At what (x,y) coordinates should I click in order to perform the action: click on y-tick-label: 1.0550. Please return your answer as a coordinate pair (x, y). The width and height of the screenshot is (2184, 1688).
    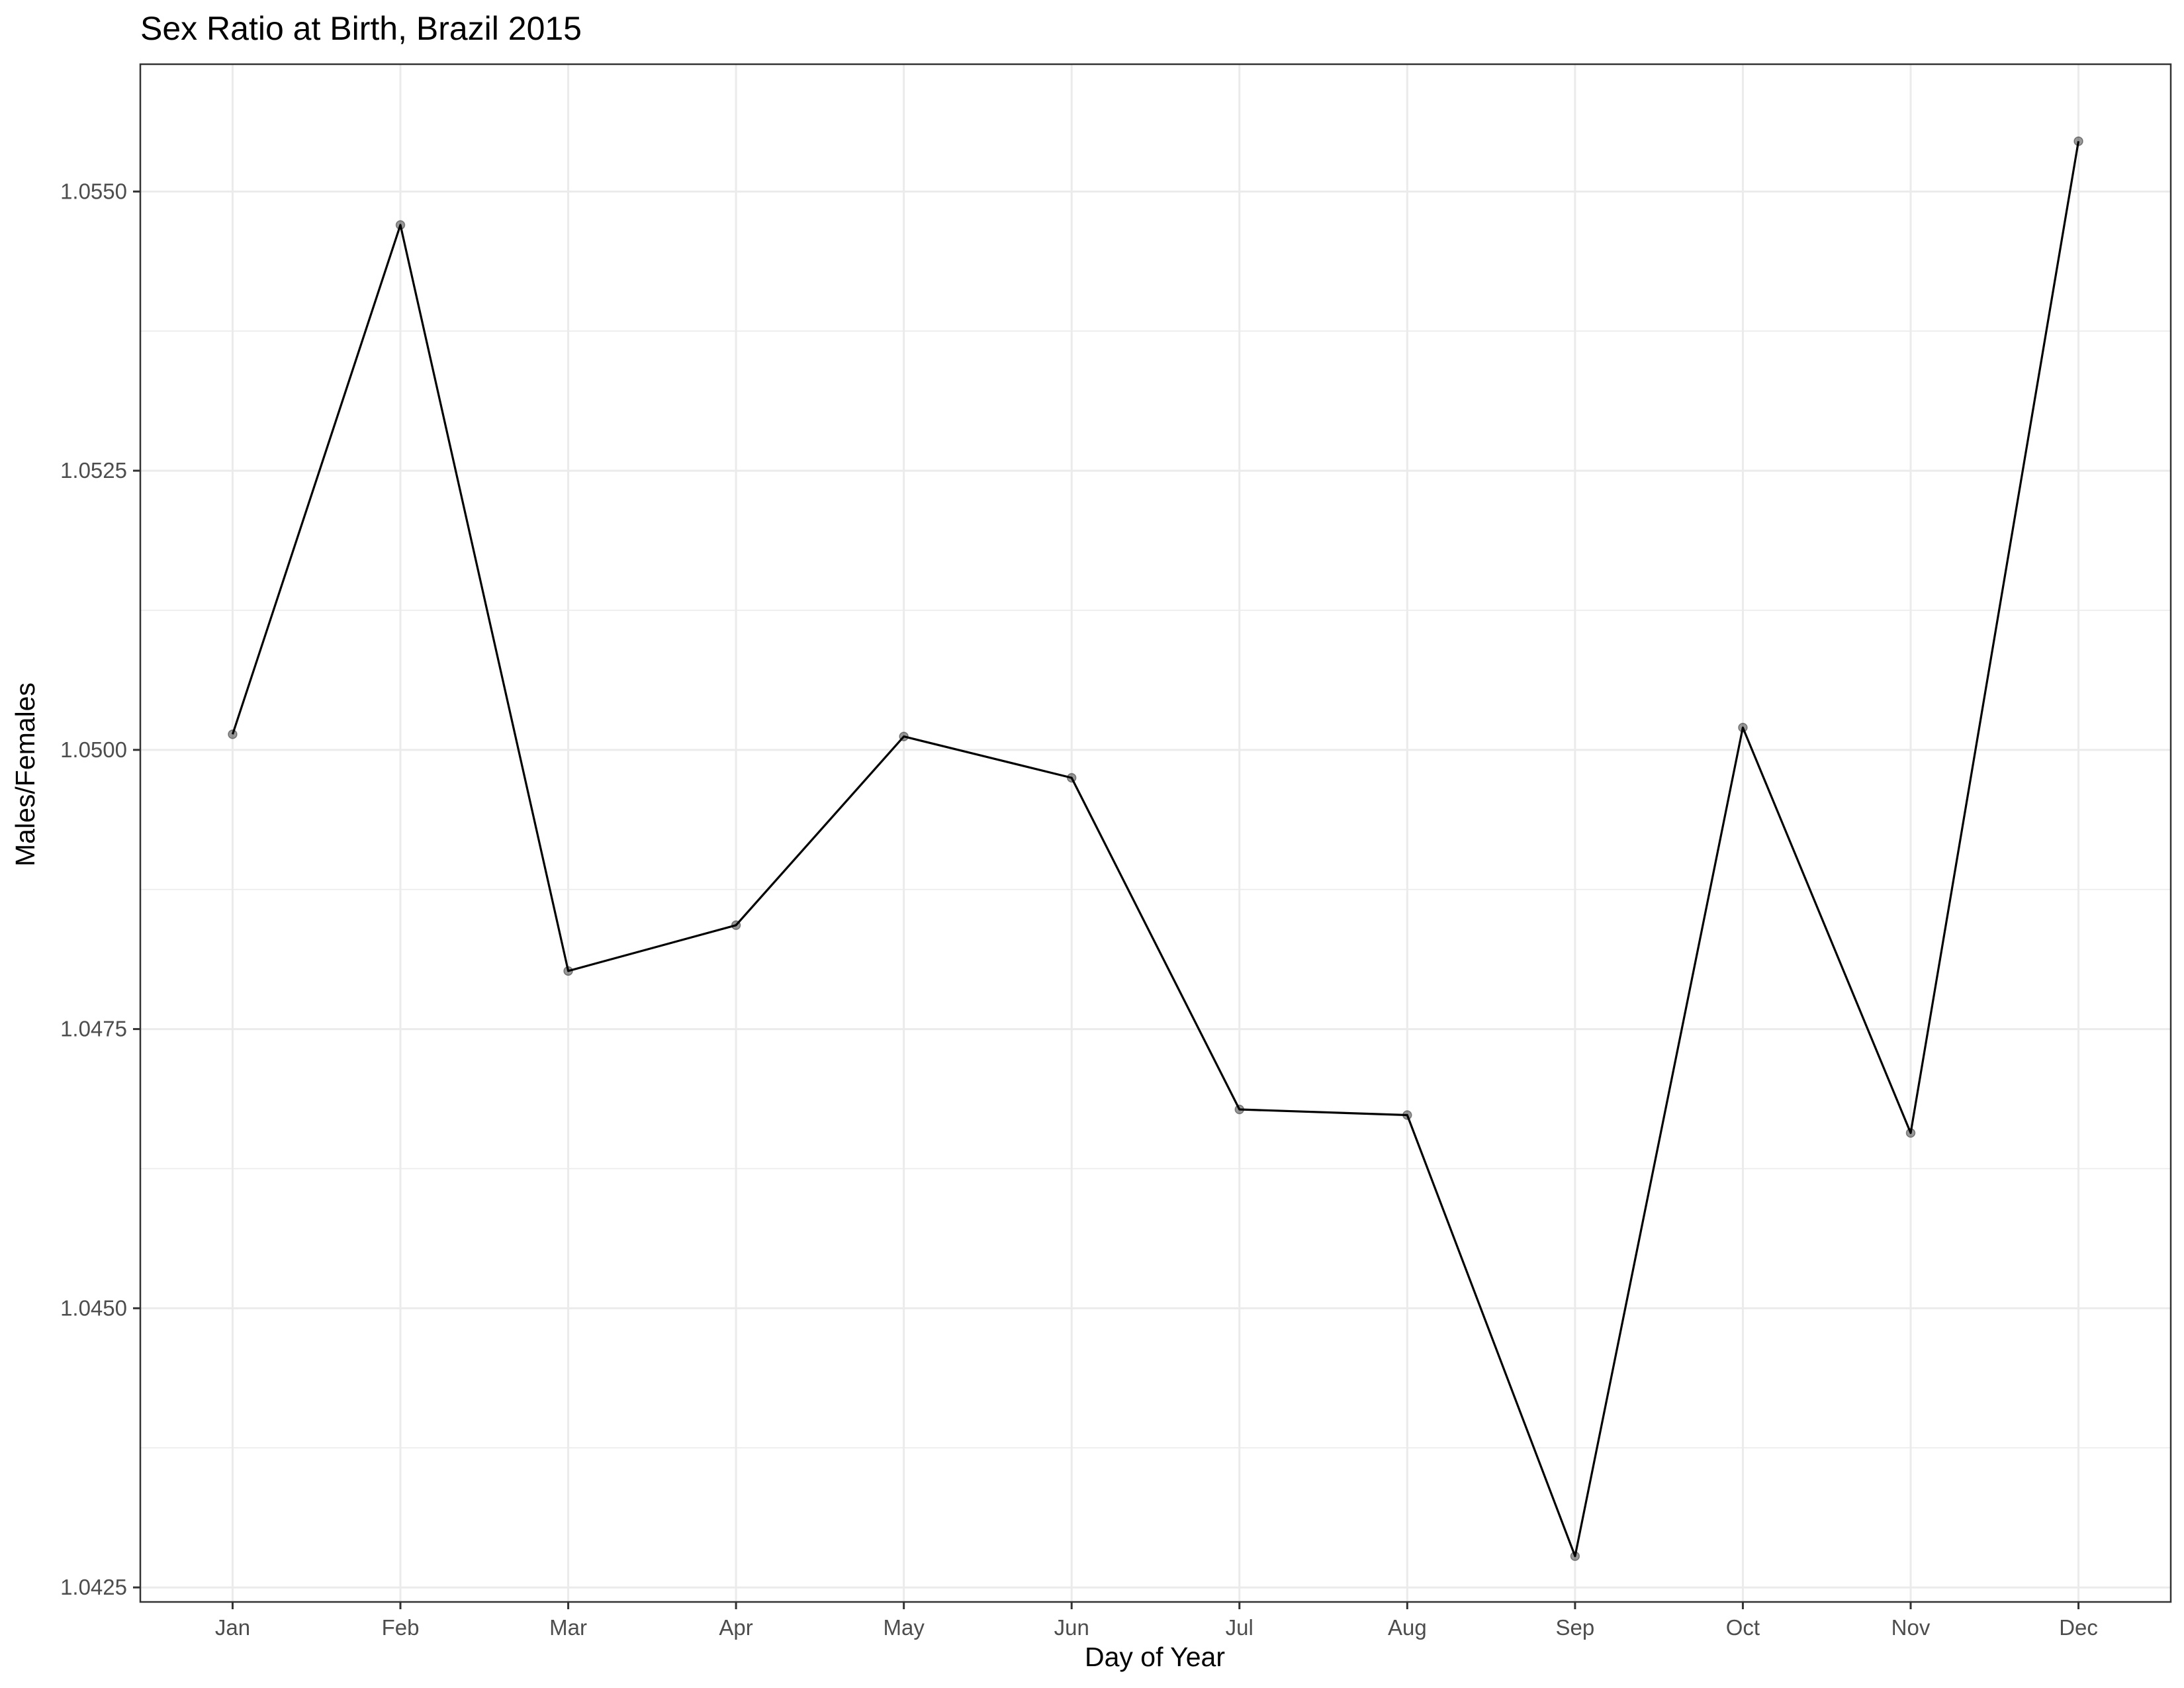
    Looking at the image, I should click on (93, 191).